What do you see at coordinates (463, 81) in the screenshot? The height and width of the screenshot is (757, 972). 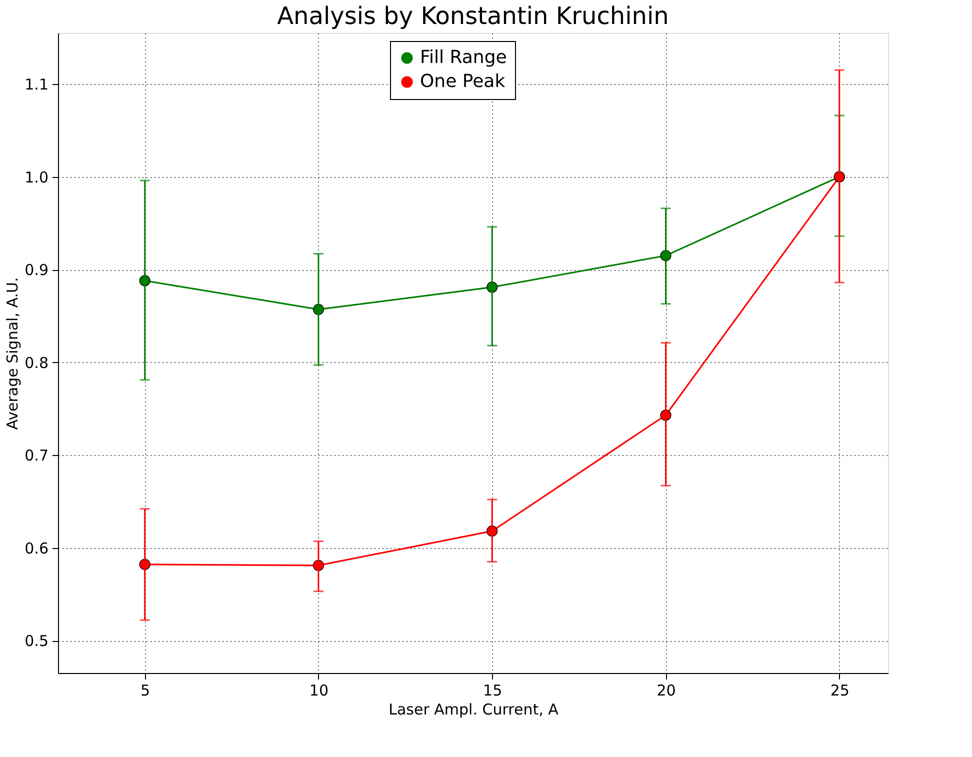 I see `legend-label: One Peak` at bounding box center [463, 81].